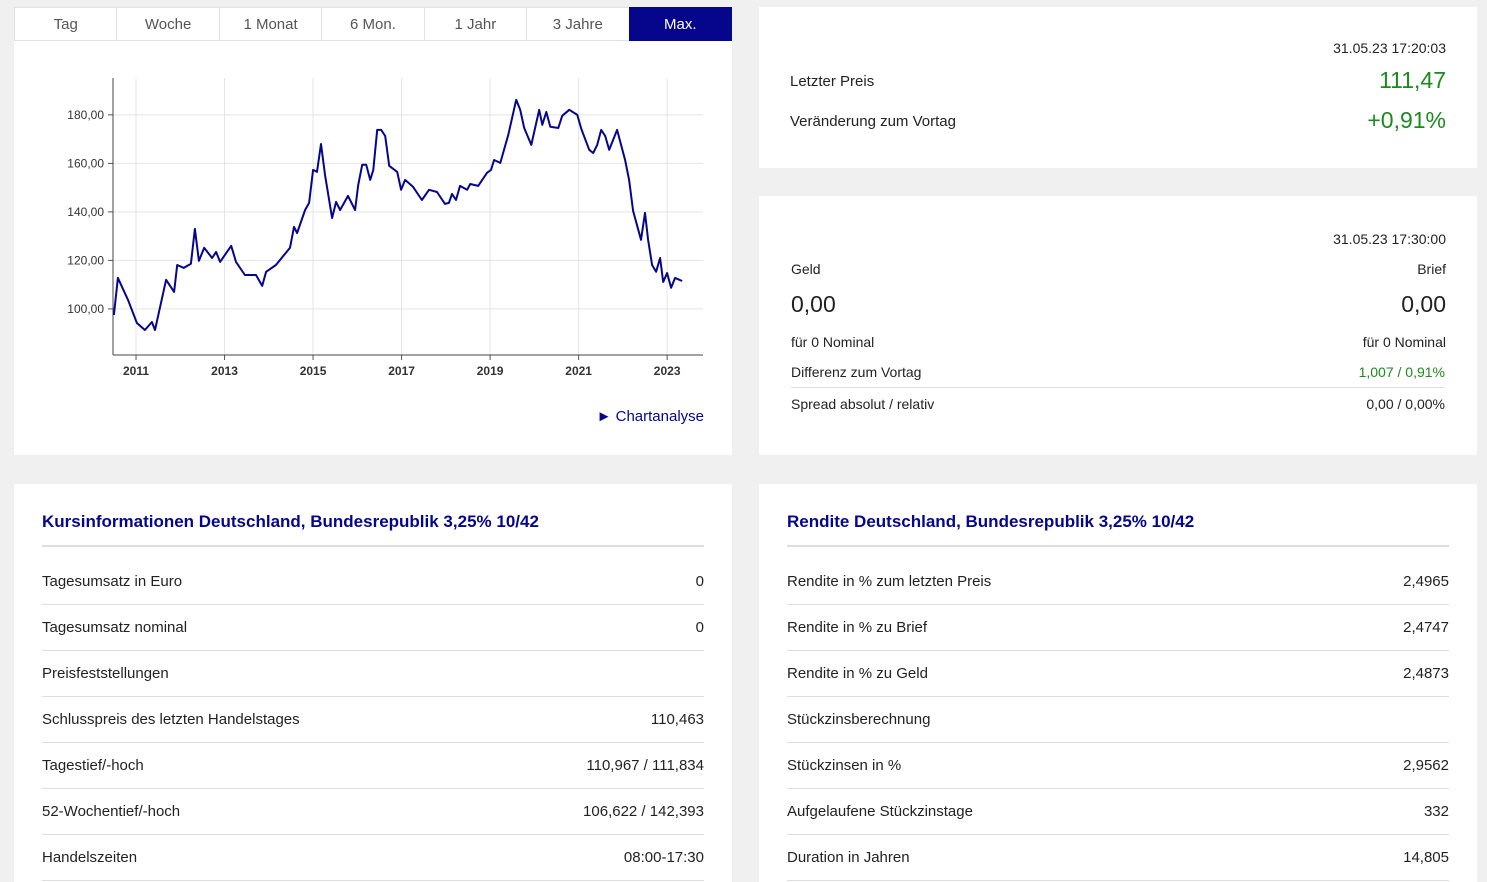 Image resolution: width=1487 pixels, height=882 pixels. I want to click on row-value: 332, so click(1436, 811).